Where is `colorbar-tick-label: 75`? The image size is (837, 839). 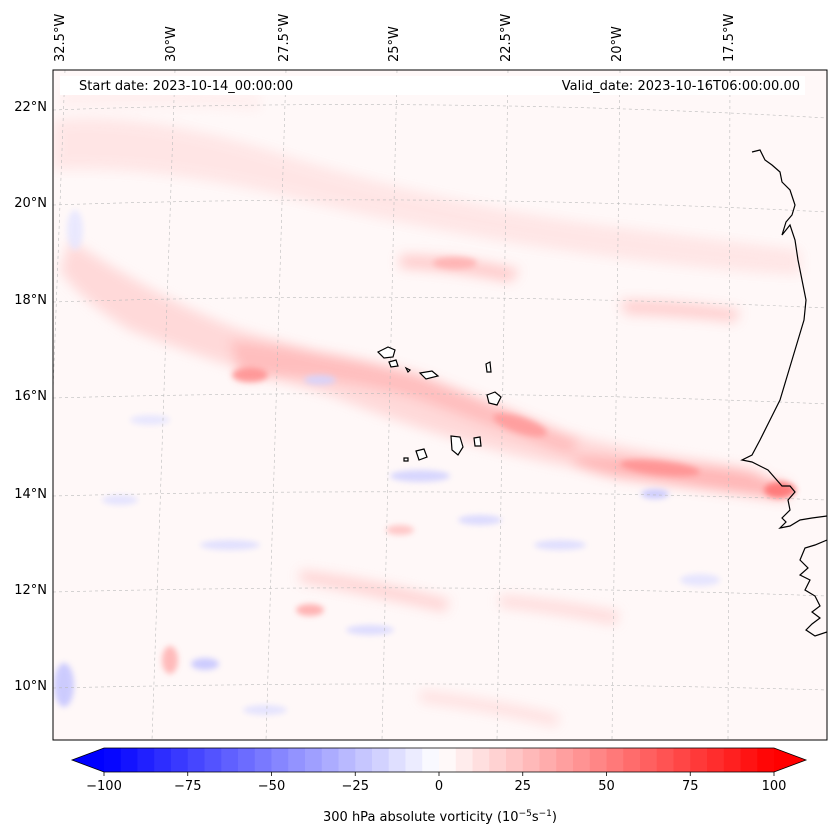 colorbar-tick-label: 75 is located at coordinates (690, 786).